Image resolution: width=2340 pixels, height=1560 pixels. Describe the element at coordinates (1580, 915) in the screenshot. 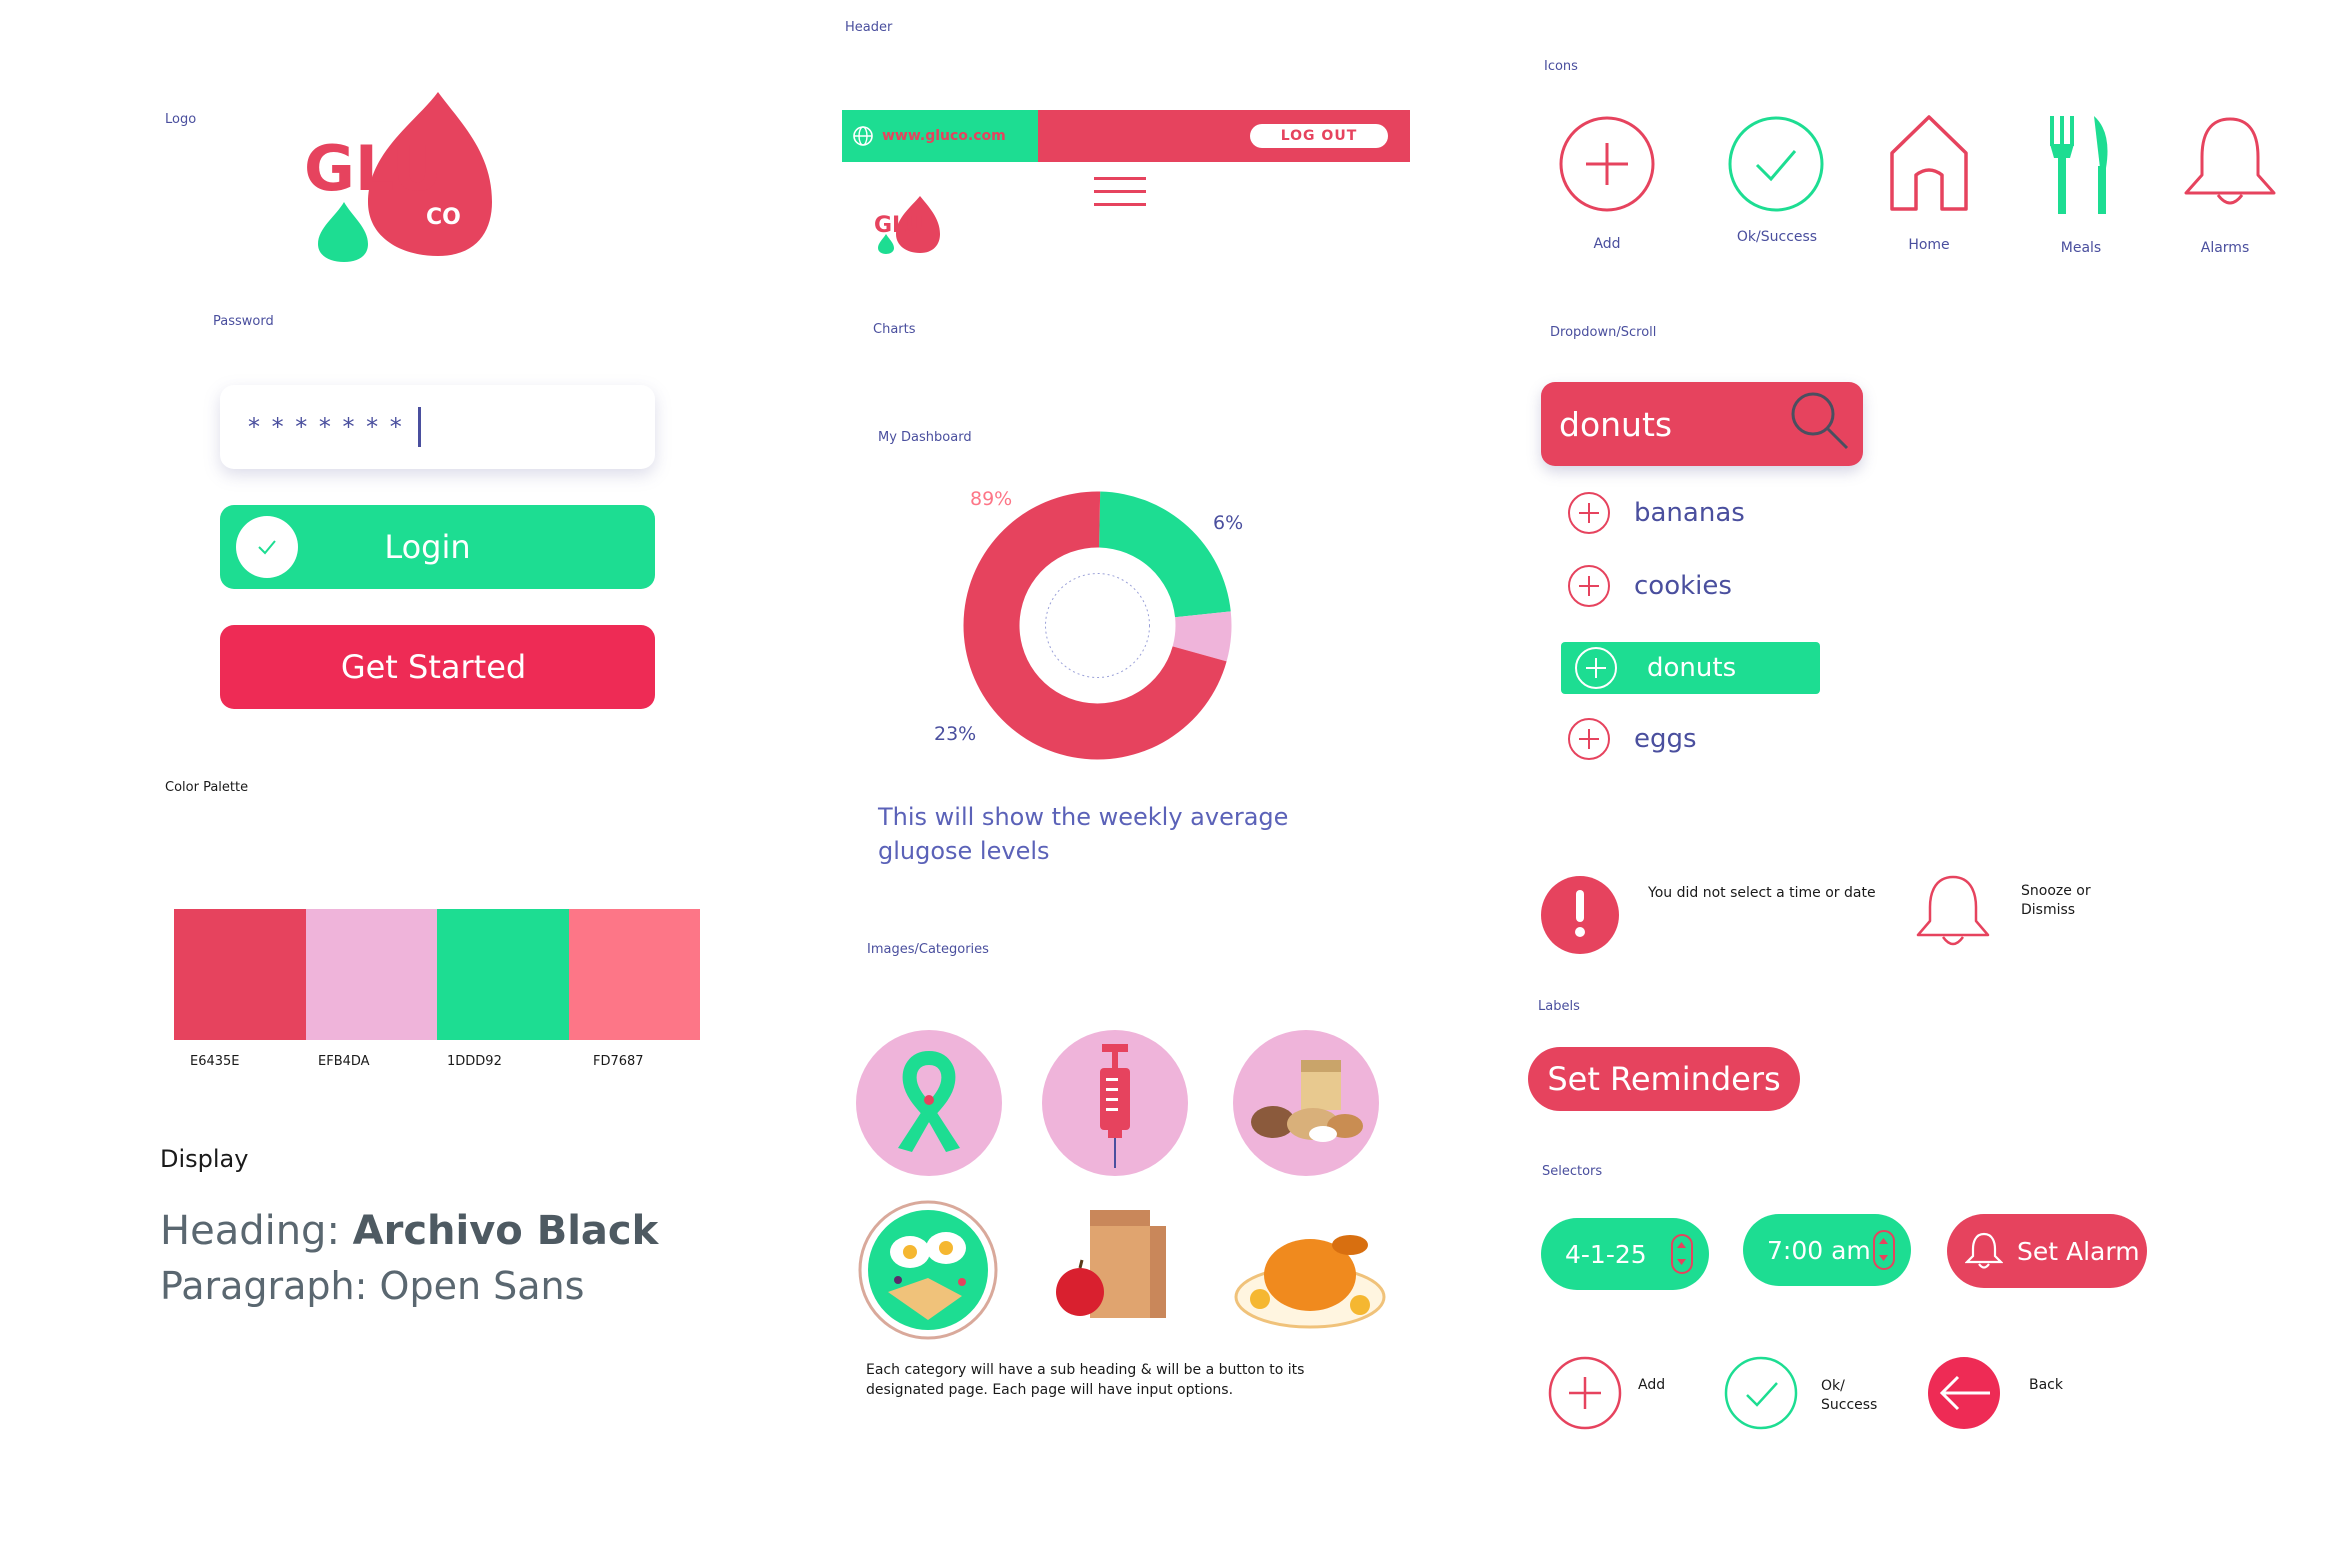

I see `warning-icon` at that location.